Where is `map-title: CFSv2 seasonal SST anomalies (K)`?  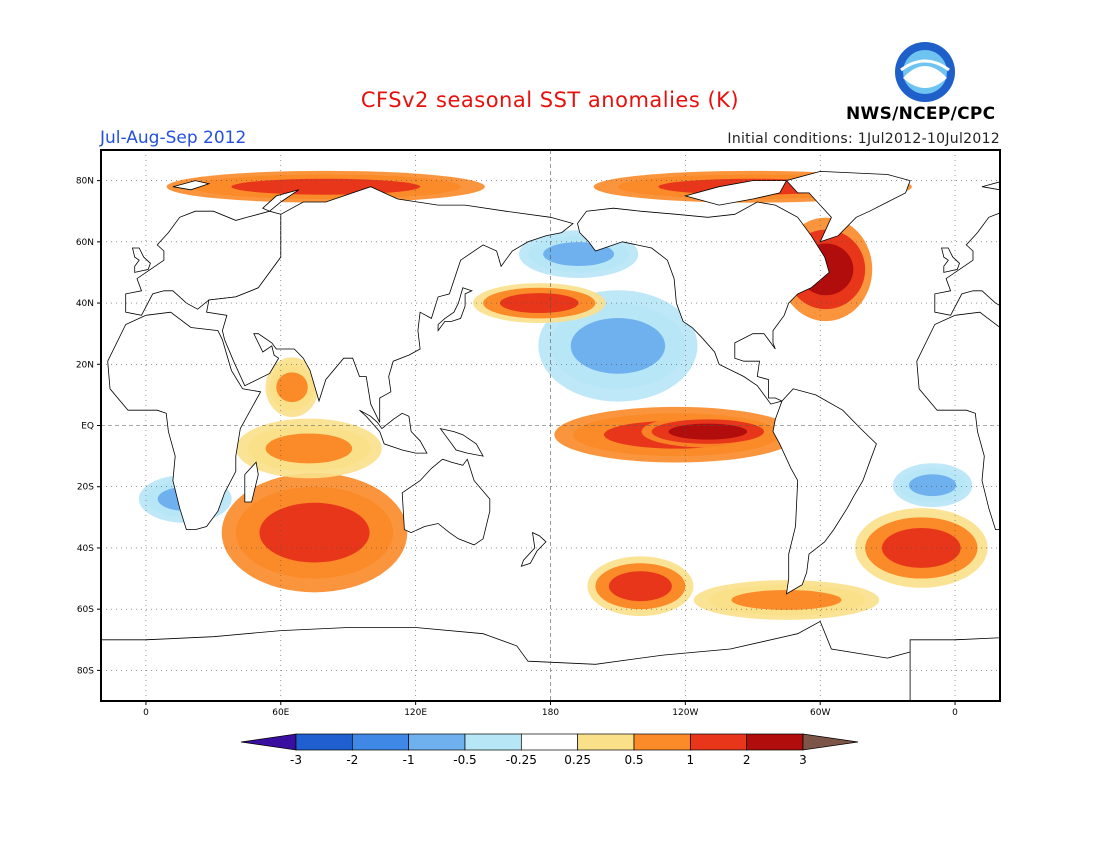 map-title: CFSv2 seasonal SST anomalies (K) is located at coordinates (550, 100).